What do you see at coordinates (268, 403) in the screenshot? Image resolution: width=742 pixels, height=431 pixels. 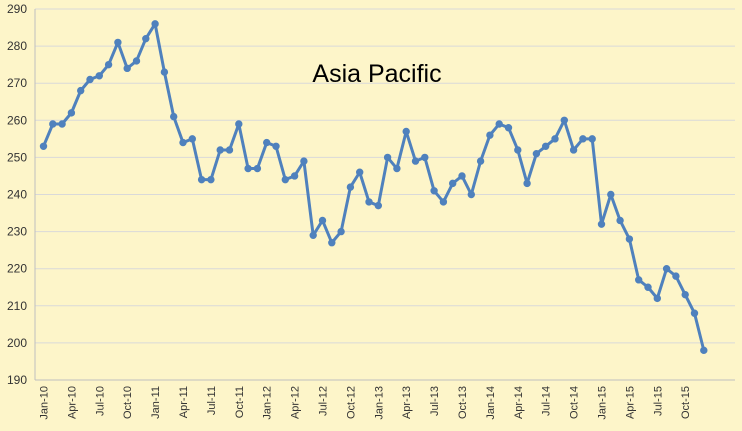 I see `x-tick-label-Jan-12: Jan-12` at bounding box center [268, 403].